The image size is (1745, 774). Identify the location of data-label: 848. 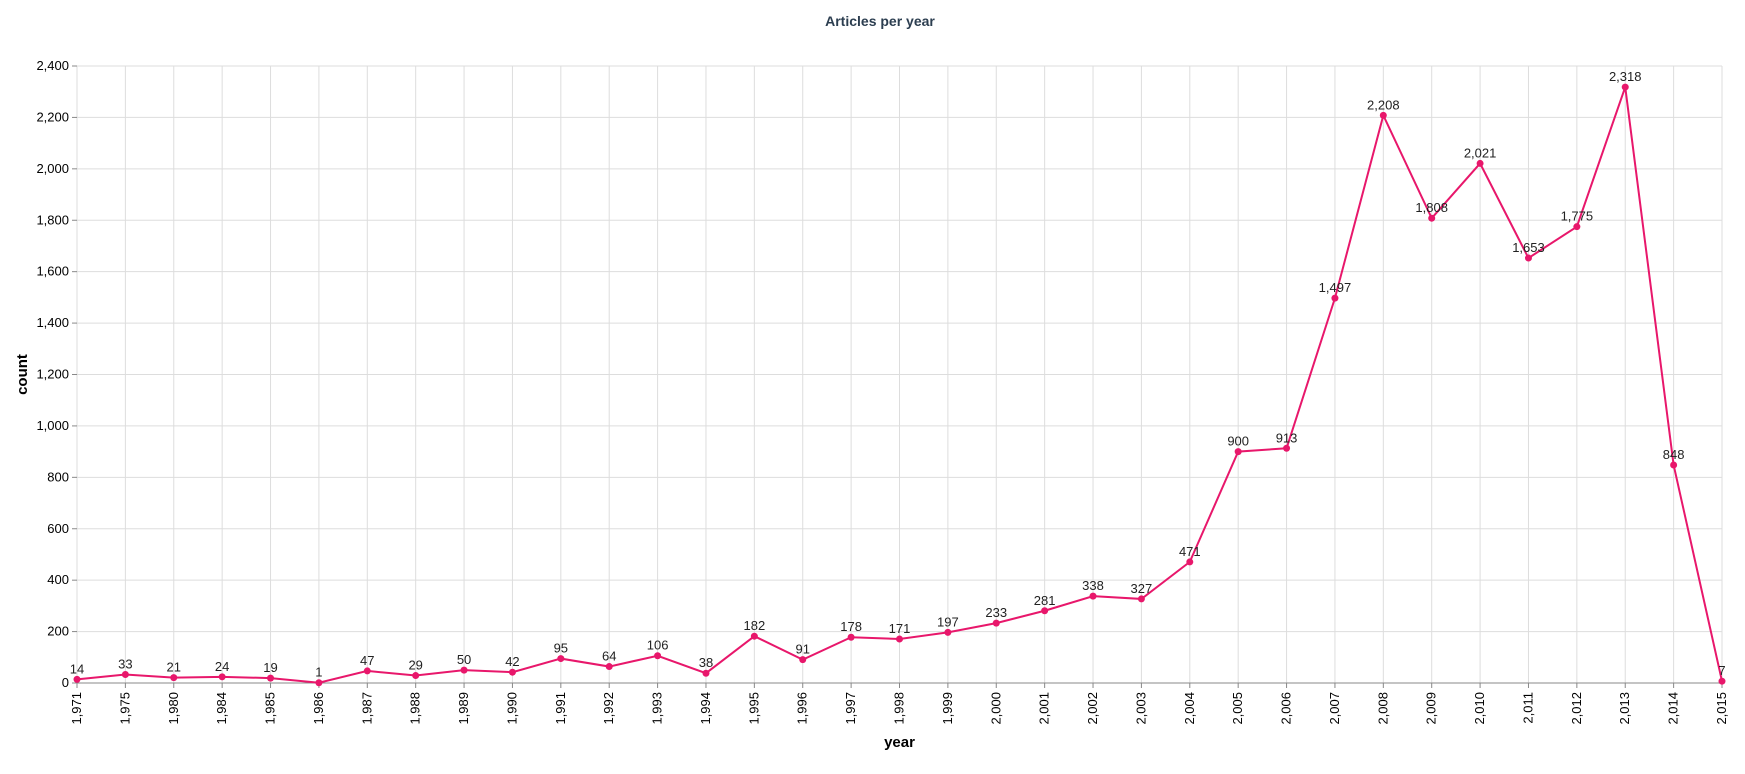
(1674, 454).